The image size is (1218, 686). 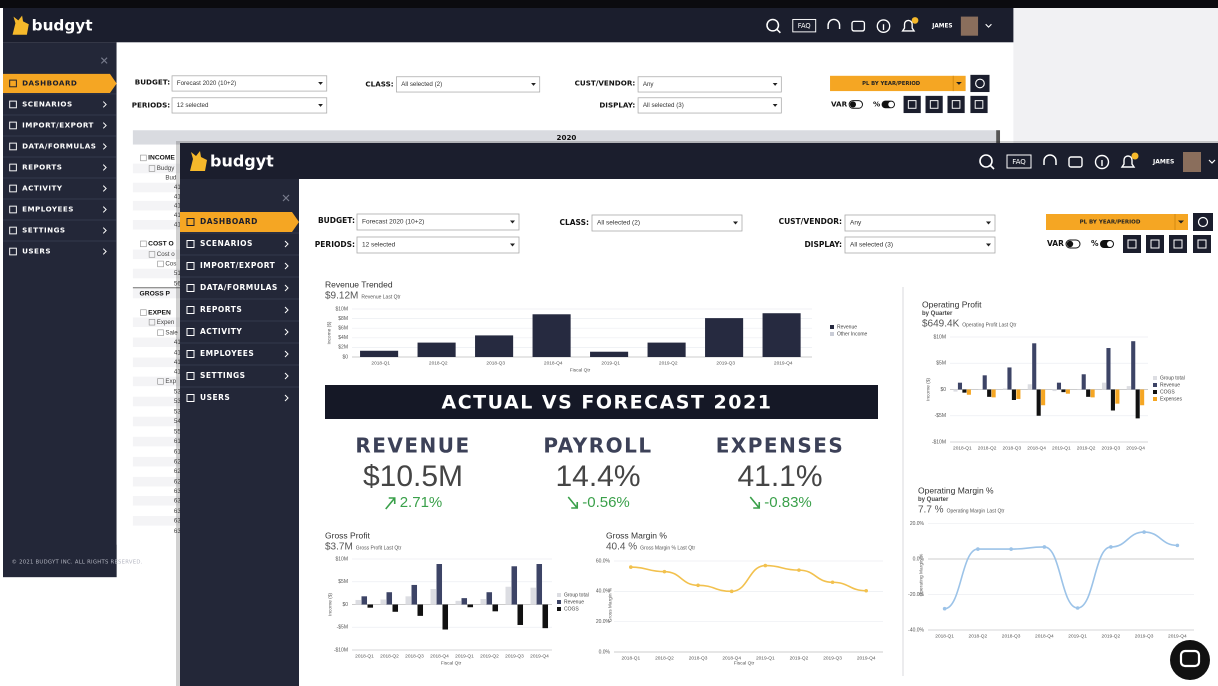 I want to click on table-row-label: 41, so click(x=177, y=362).